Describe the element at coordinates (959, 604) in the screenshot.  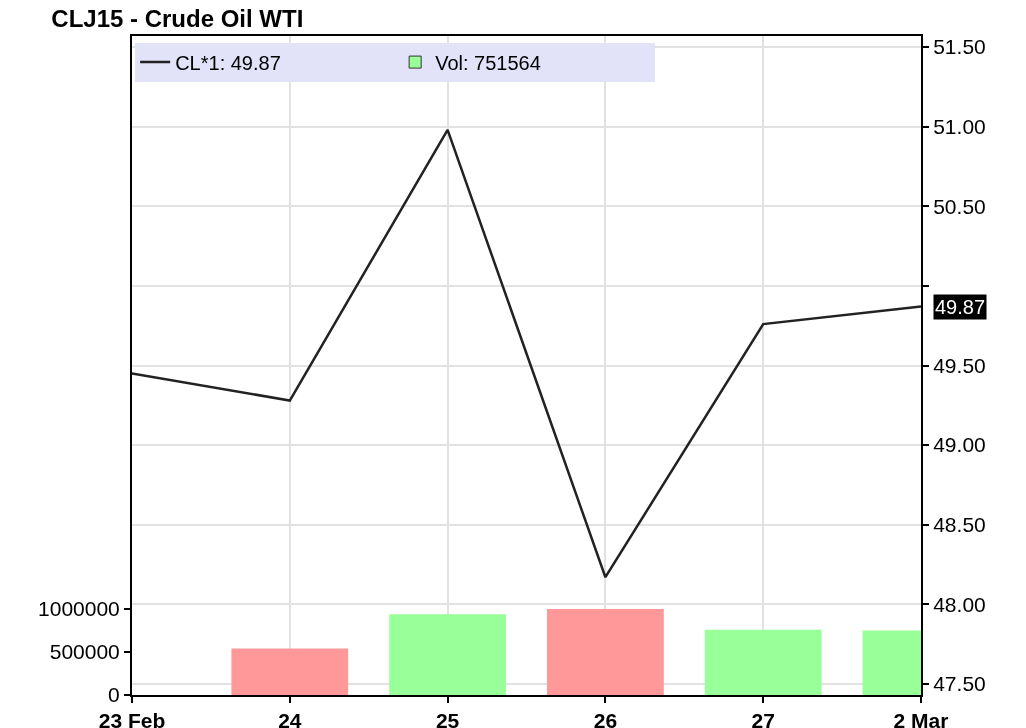
I see `y-tick-label: 48.00` at that location.